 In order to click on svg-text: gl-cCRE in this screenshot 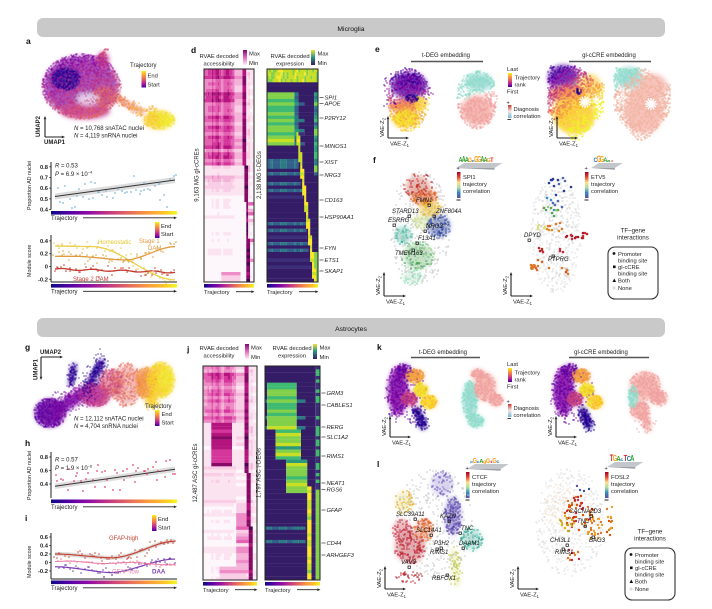, I will do `click(646, 569)`.